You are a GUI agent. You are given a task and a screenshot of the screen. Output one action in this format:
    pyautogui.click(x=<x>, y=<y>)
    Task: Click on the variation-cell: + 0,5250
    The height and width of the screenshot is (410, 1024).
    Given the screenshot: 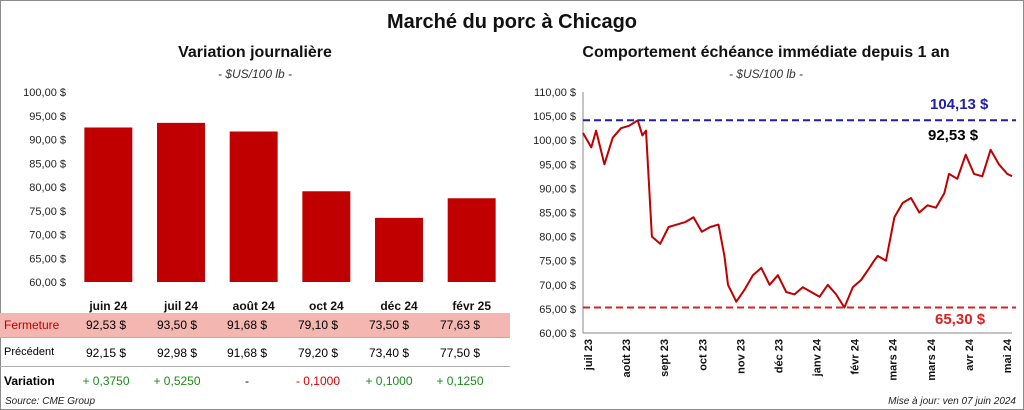 What is the action you would take?
    pyautogui.click(x=177, y=381)
    